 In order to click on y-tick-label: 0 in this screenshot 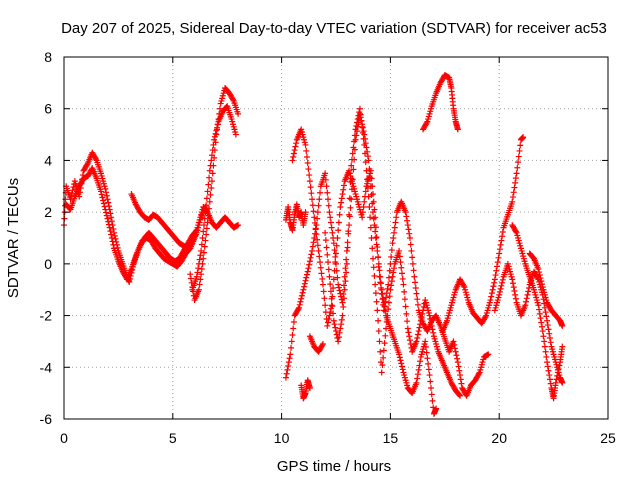, I will do `click(48, 264)`.